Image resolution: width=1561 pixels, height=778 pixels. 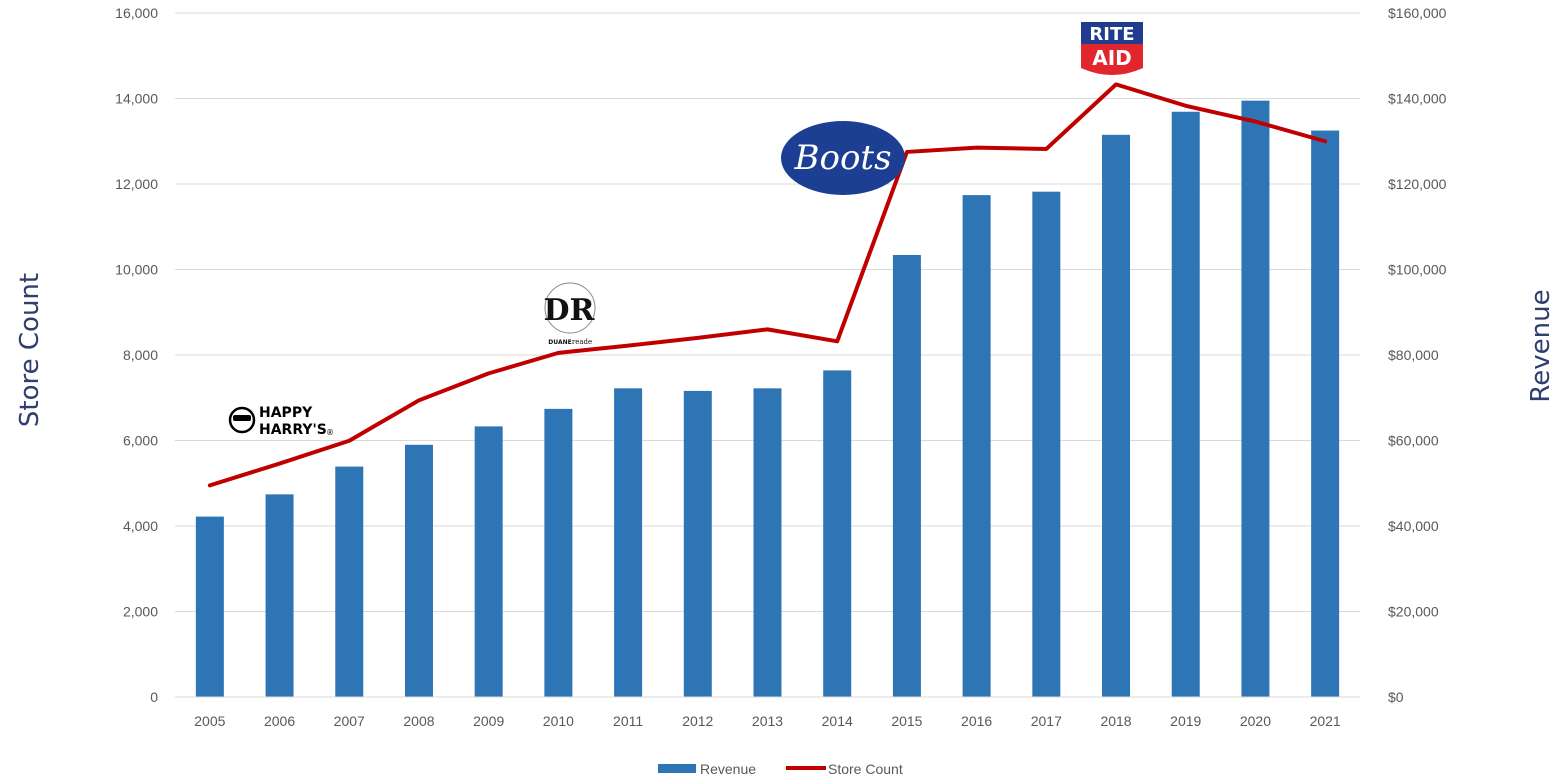 What do you see at coordinates (697, 721) in the screenshot?
I see `x-tick-label: 2012` at bounding box center [697, 721].